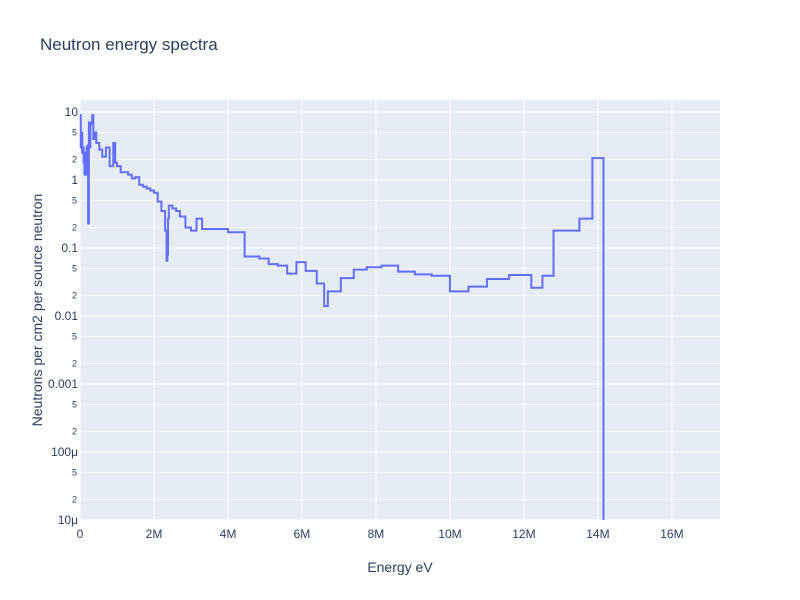 This screenshot has height=600, width=800. What do you see at coordinates (69, 248) in the screenshot?
I see `y-tick-label: 0.1` at bounding box center [69, 248].